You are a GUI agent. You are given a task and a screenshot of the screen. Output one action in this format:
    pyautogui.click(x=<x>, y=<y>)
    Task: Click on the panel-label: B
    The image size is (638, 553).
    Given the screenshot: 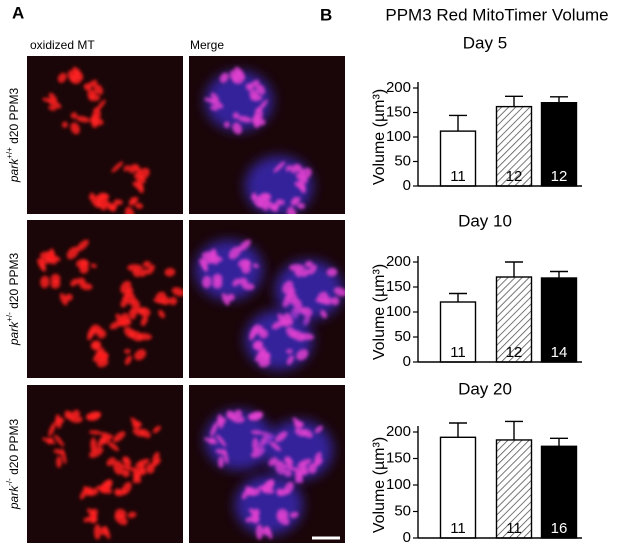 What is the action you would take?
    pyautogui.click(x=326, y=14)
    